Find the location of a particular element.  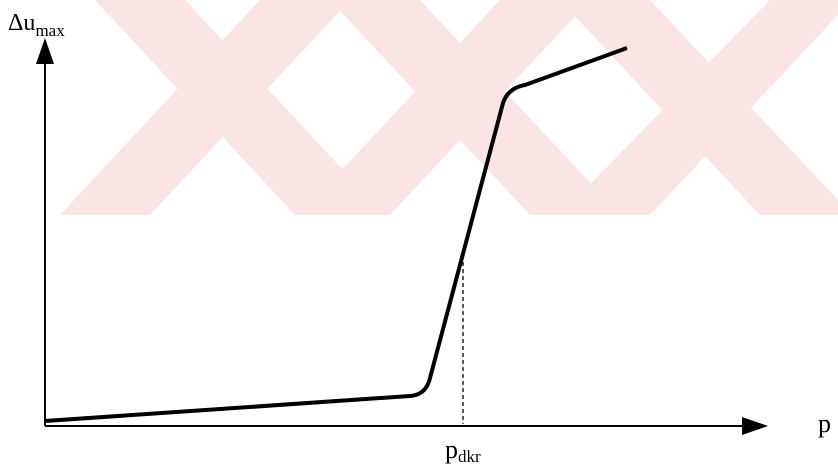

critical-label: pdkr is located at coordinates (463, 450).